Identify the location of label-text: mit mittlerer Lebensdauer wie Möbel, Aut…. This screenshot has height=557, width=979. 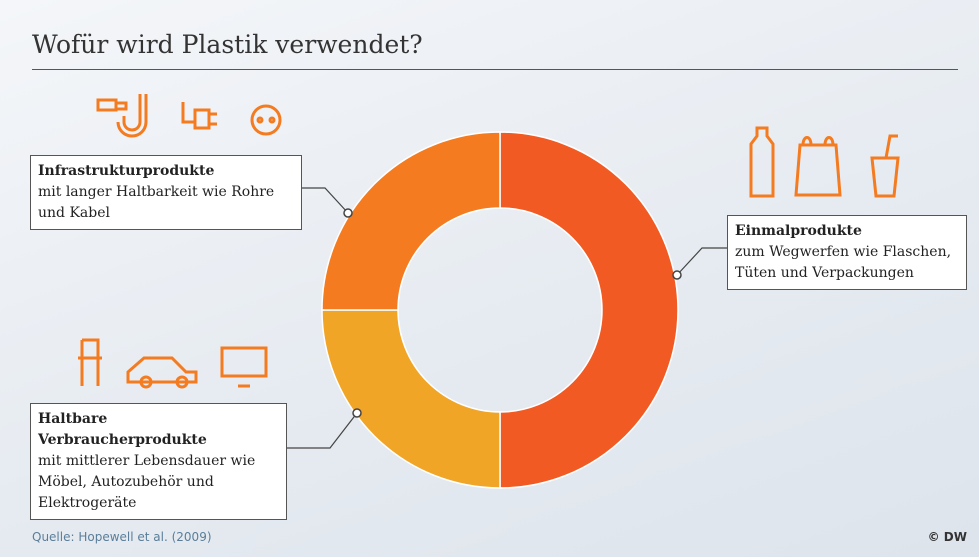
(147, 482).